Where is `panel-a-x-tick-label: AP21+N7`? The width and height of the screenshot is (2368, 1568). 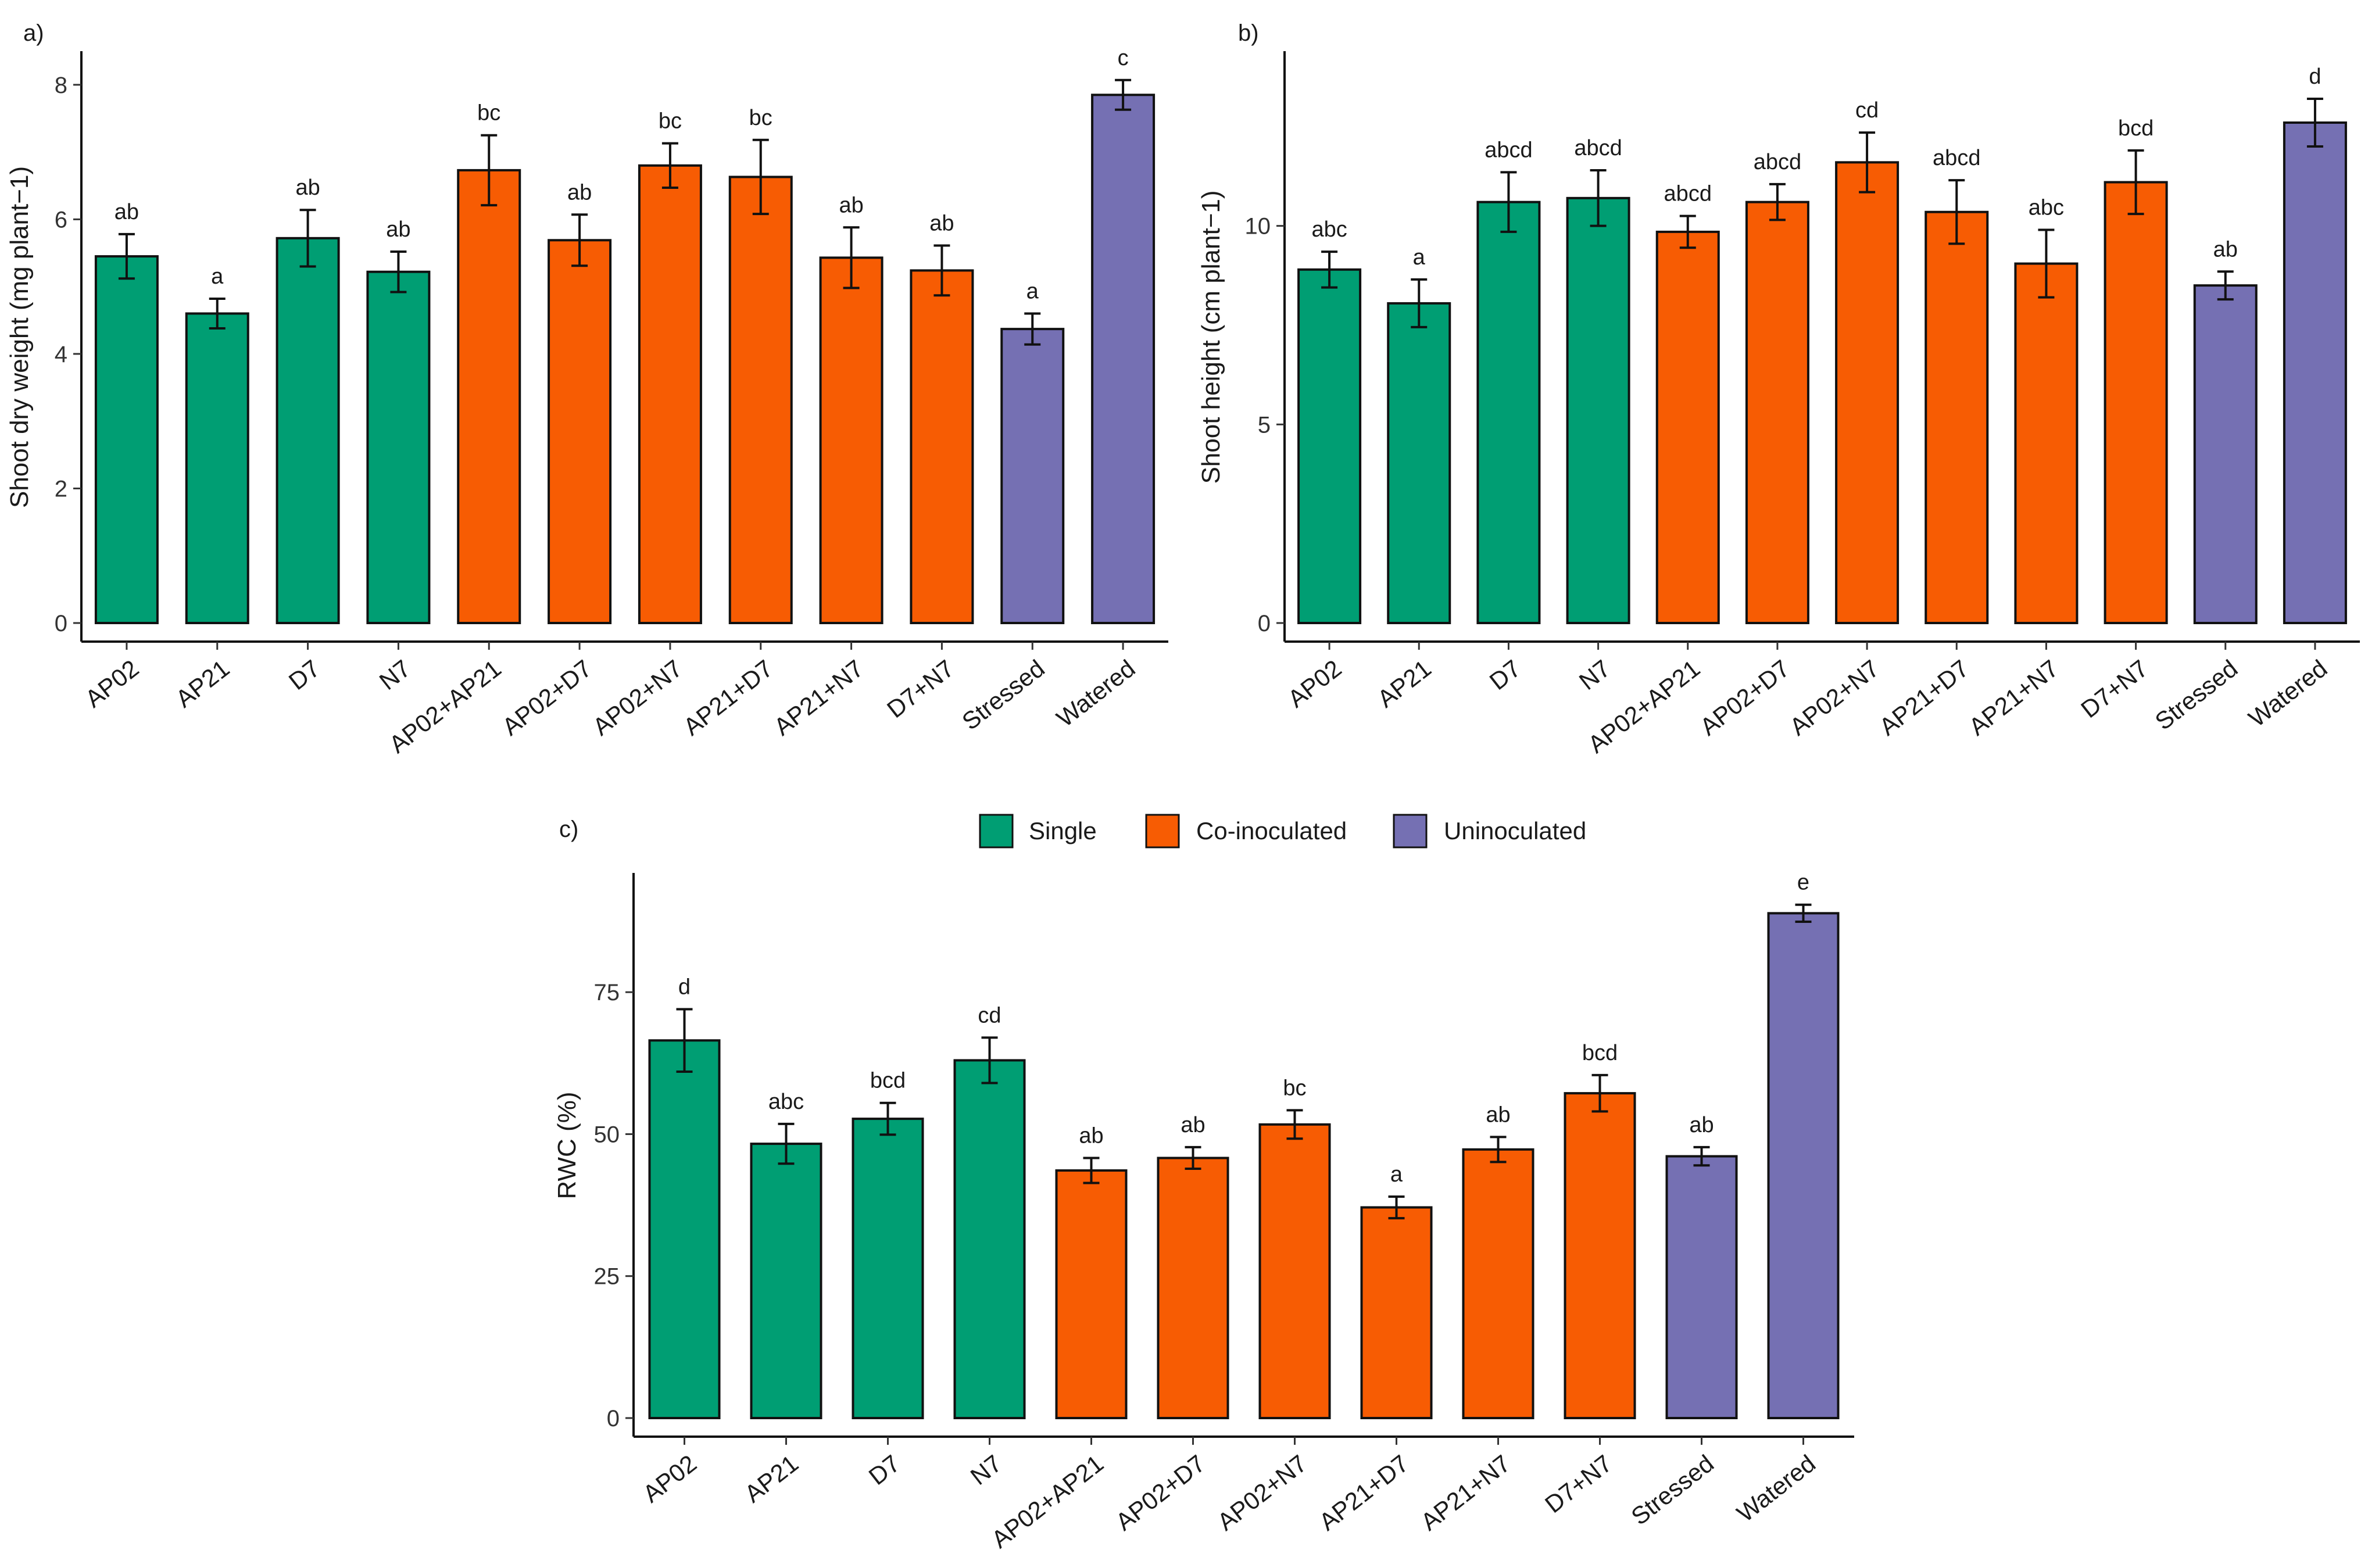 panel-a-x-tick-label: AP21+N7 is located at coordinates (819, 697).